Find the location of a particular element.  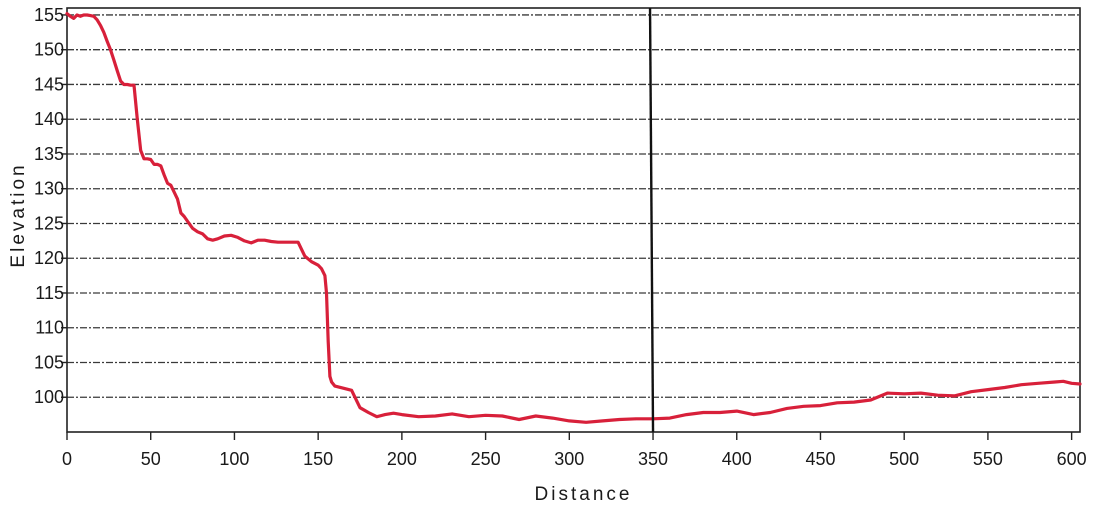

y-tick-label: 110 is located at coordinates (49, 328).